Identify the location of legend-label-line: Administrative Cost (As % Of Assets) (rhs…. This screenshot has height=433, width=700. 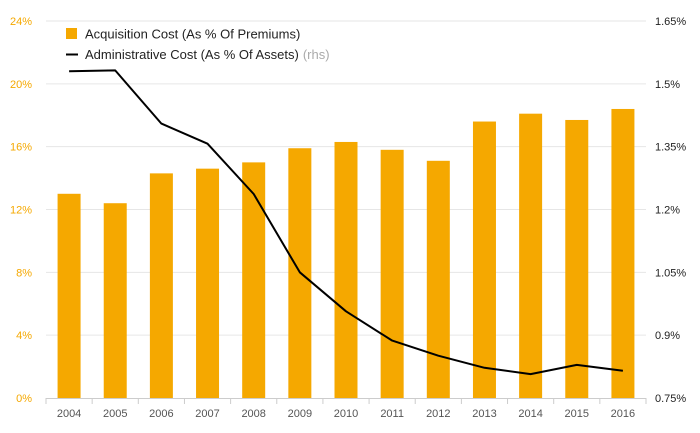
(207, 54).